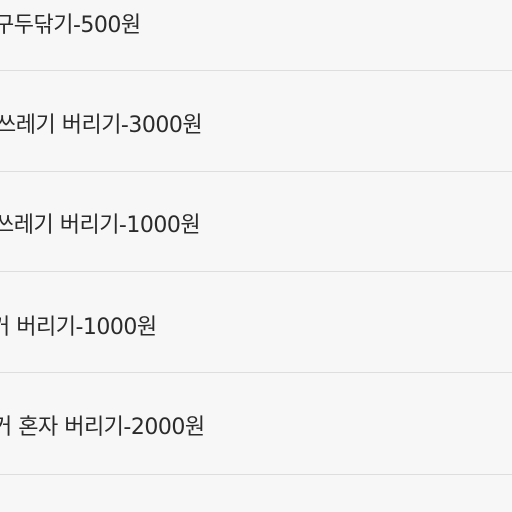 This screenshot has width=512, height=512. What do you see at coordinates (256, 325) in the screenshot?
I see `list-item: 거 버리기-1000원` at bounding box center [256, 325].